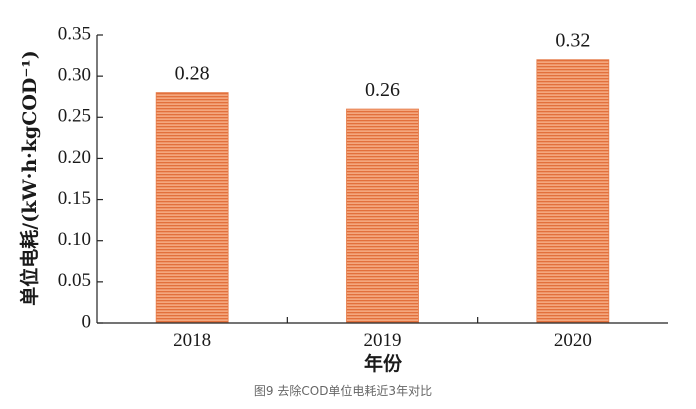 The width and height of the screenshot is (696, 409). What do you see at coordinates (74, 157) in the screenshot?
I see `y-tick-label: 0.20` at bounding box center [74, 157].